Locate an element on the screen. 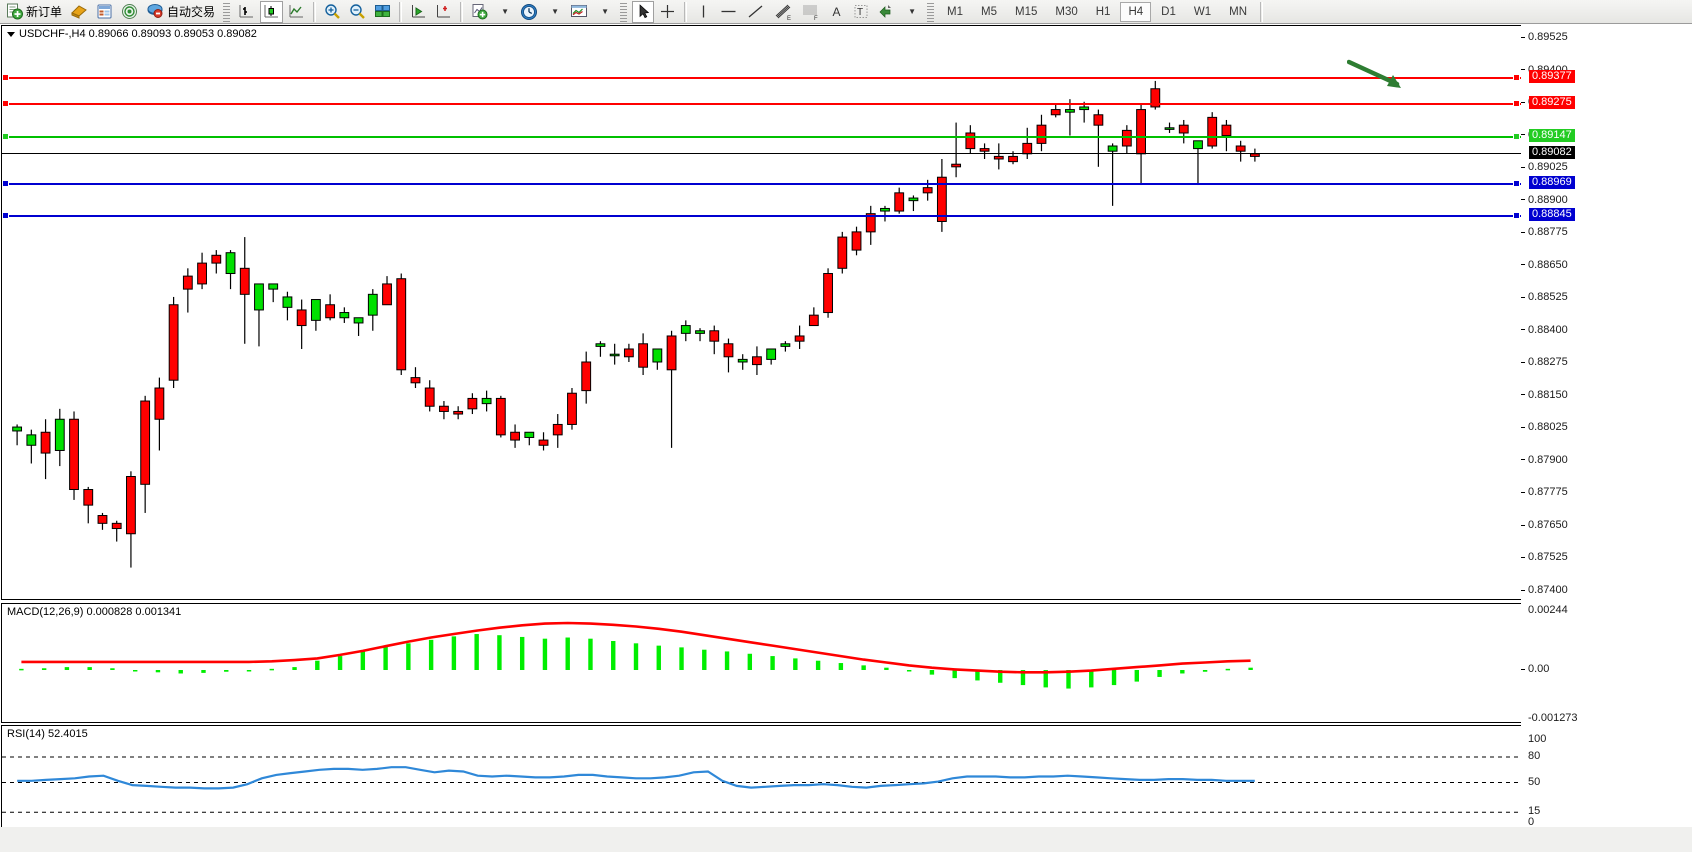 The height and width of the screenshot is (852, 1692). market-watch-button is located at coordinates (129, 12).